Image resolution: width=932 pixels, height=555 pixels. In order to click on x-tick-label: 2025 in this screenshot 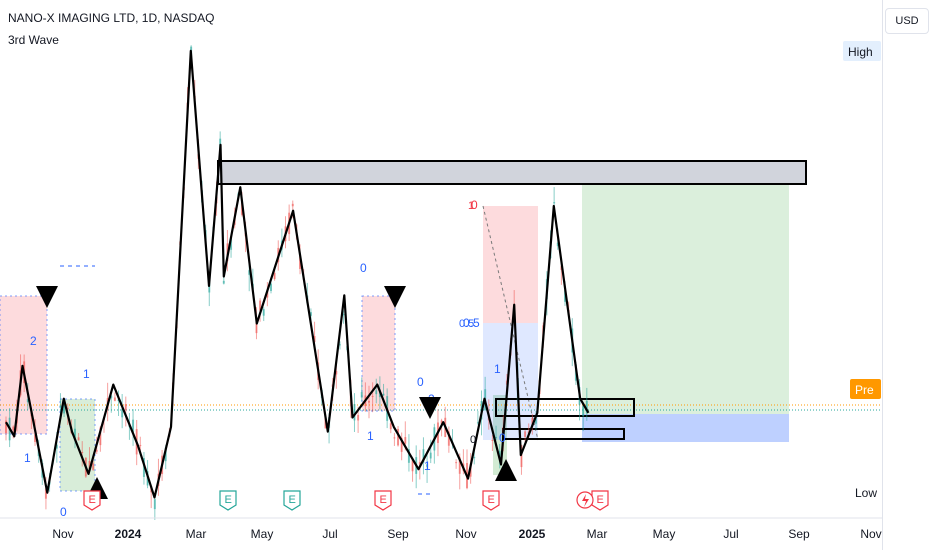, I will do `click(532, 534)`.